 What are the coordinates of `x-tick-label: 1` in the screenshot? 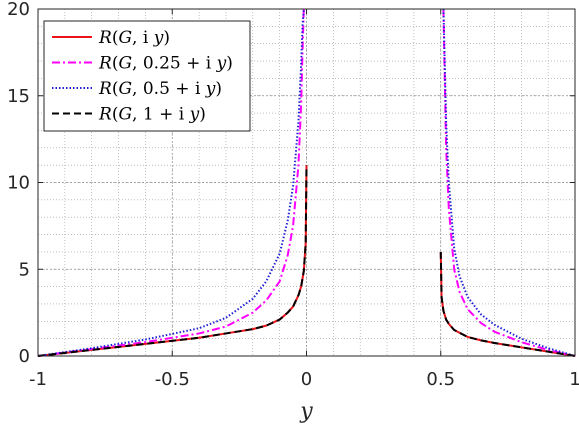 It's located at (574, 379).